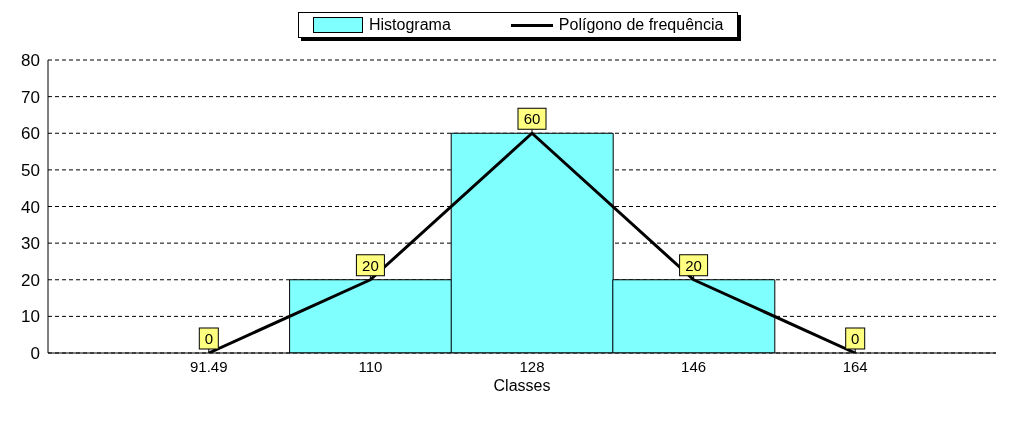  I want to click on x-tick-label: 110, so click(370, 366).